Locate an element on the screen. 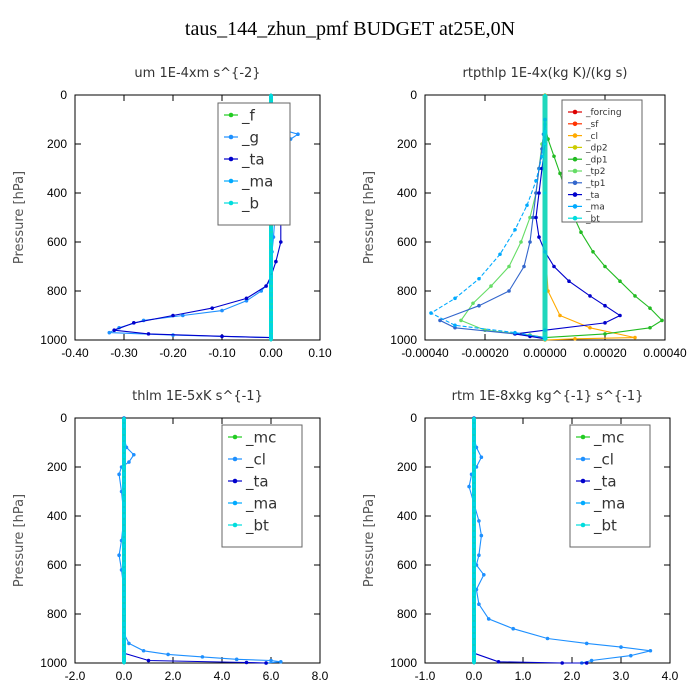 This screenshot has width=700, height=700. x-tick-label: 2.0 is located at coordinates (173, 676).